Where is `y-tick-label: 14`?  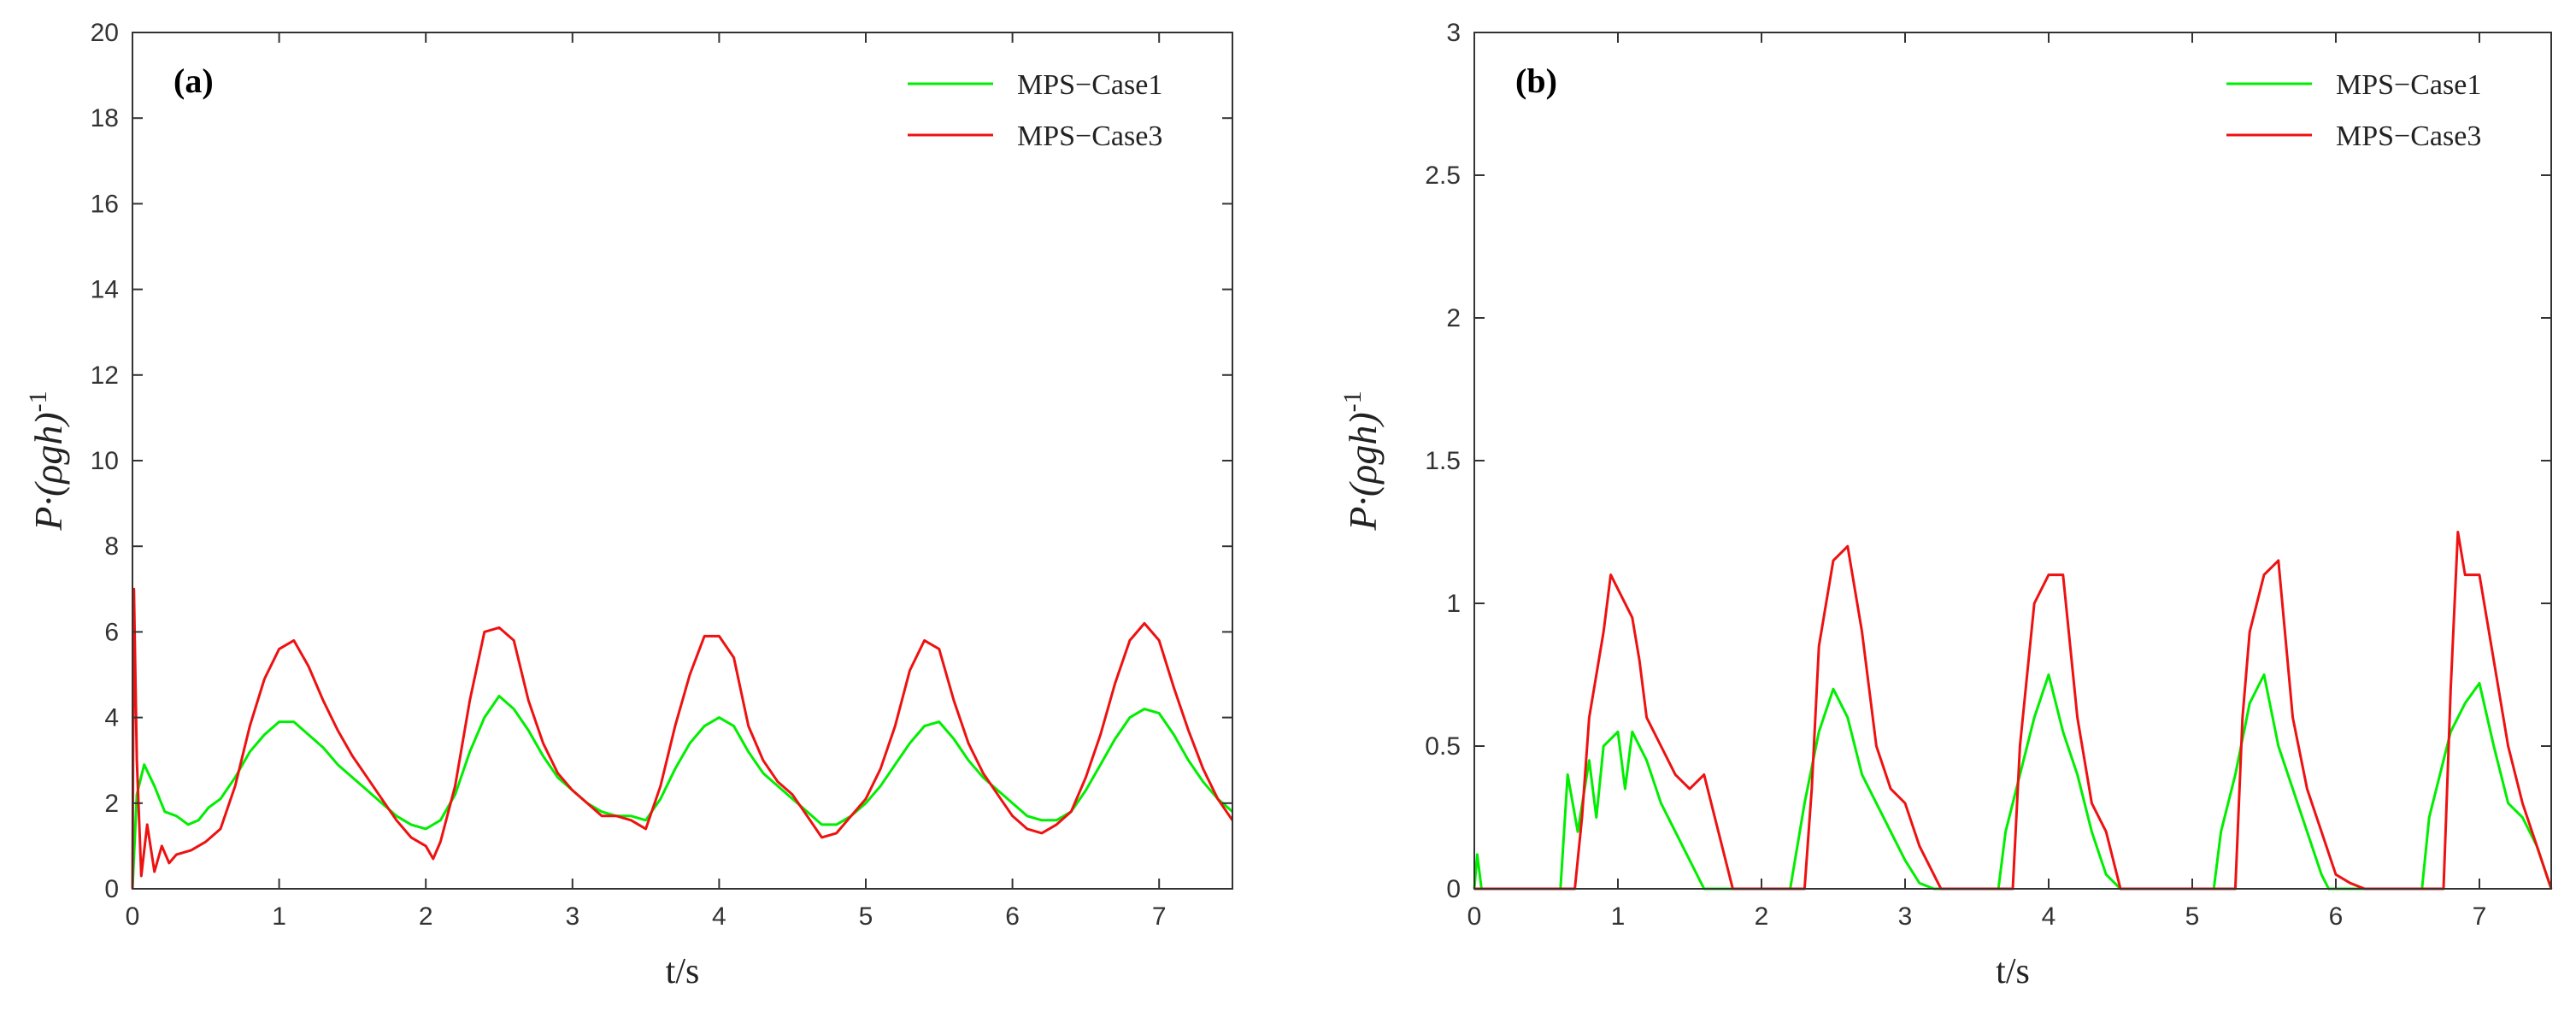
y-tick-label: 14 is located at coordinates (105, 290).